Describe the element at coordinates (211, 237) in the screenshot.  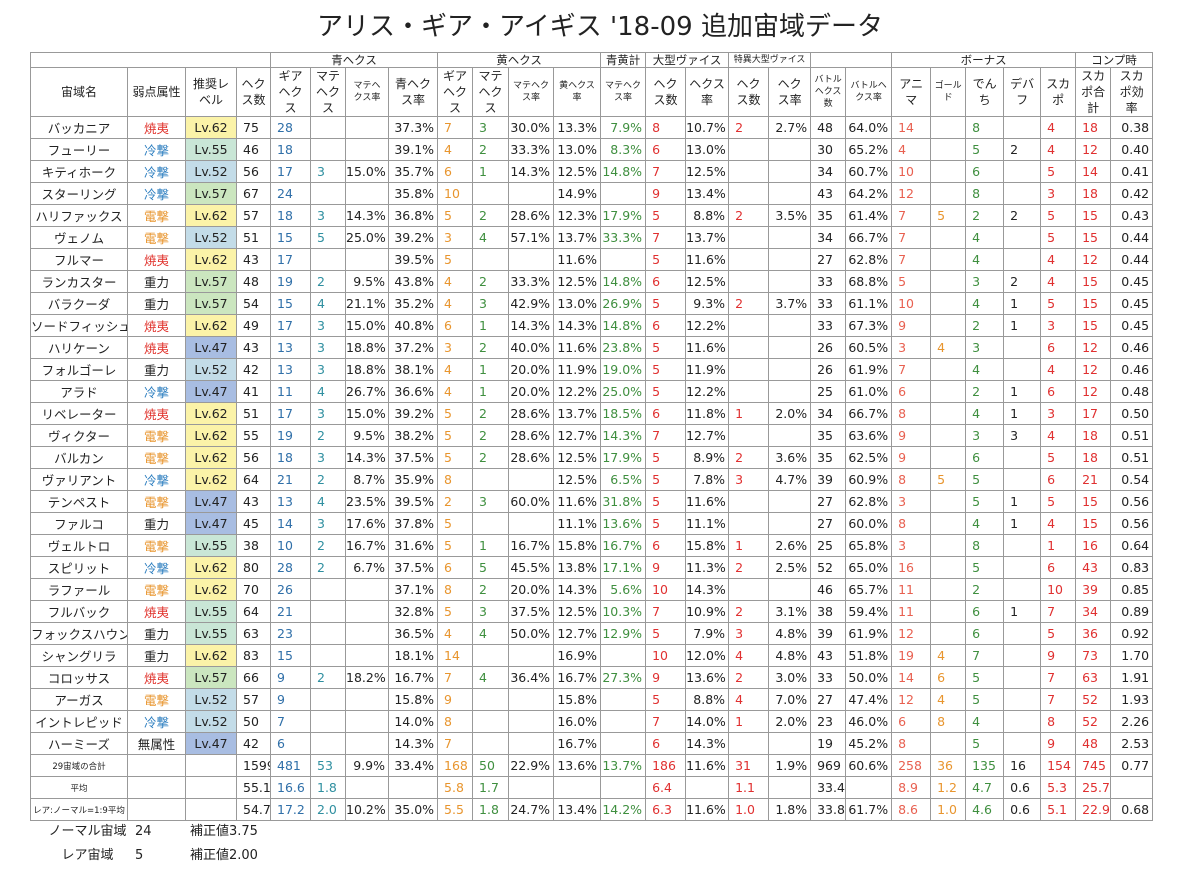
I see `cell: Lv.52` at that location.